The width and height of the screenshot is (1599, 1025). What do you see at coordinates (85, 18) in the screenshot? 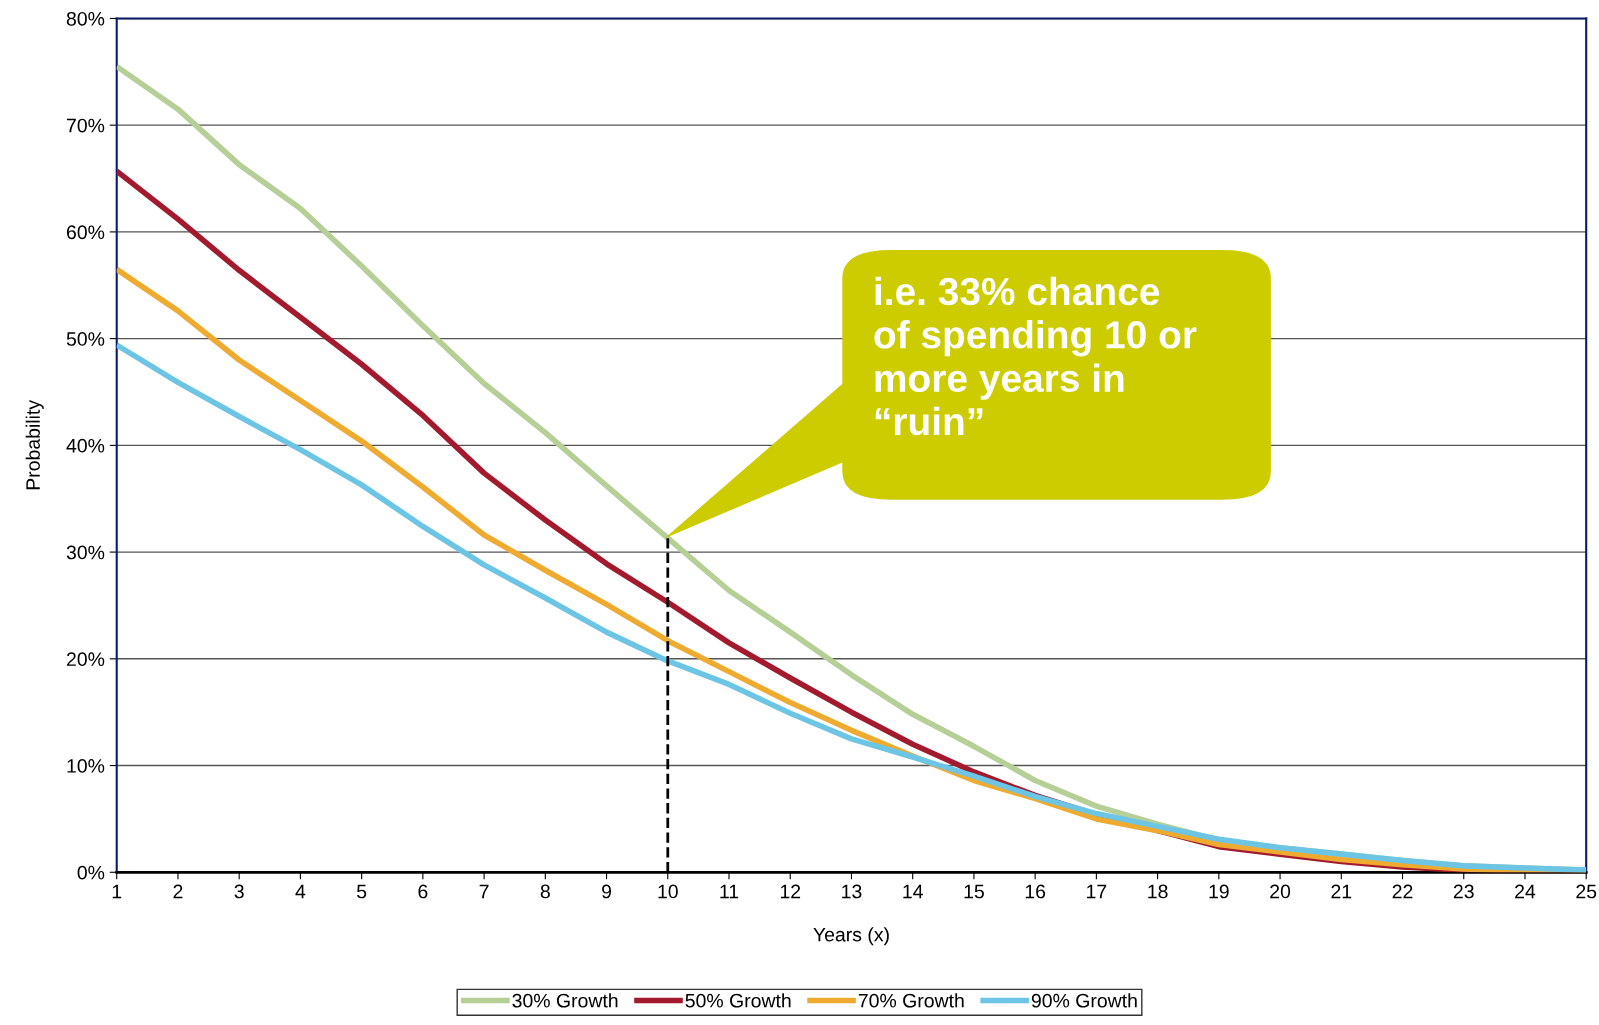
I see `y-tick-label: 80%` at bounding box center [85, 18].